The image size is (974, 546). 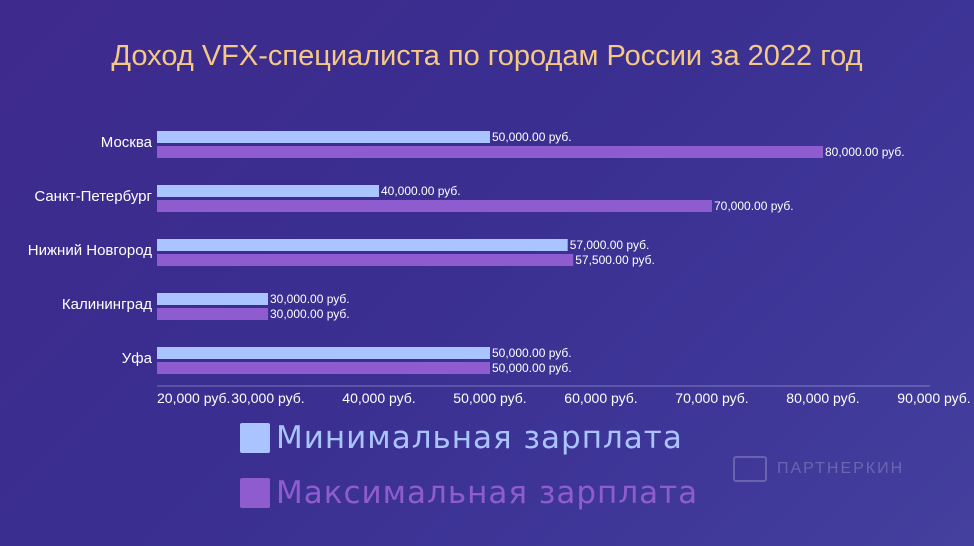 What do you see at coordinates (479, 438) in the screenshot?
I see `legend-label-min: Минимальная зарплата` at bounding box center [479, 438].